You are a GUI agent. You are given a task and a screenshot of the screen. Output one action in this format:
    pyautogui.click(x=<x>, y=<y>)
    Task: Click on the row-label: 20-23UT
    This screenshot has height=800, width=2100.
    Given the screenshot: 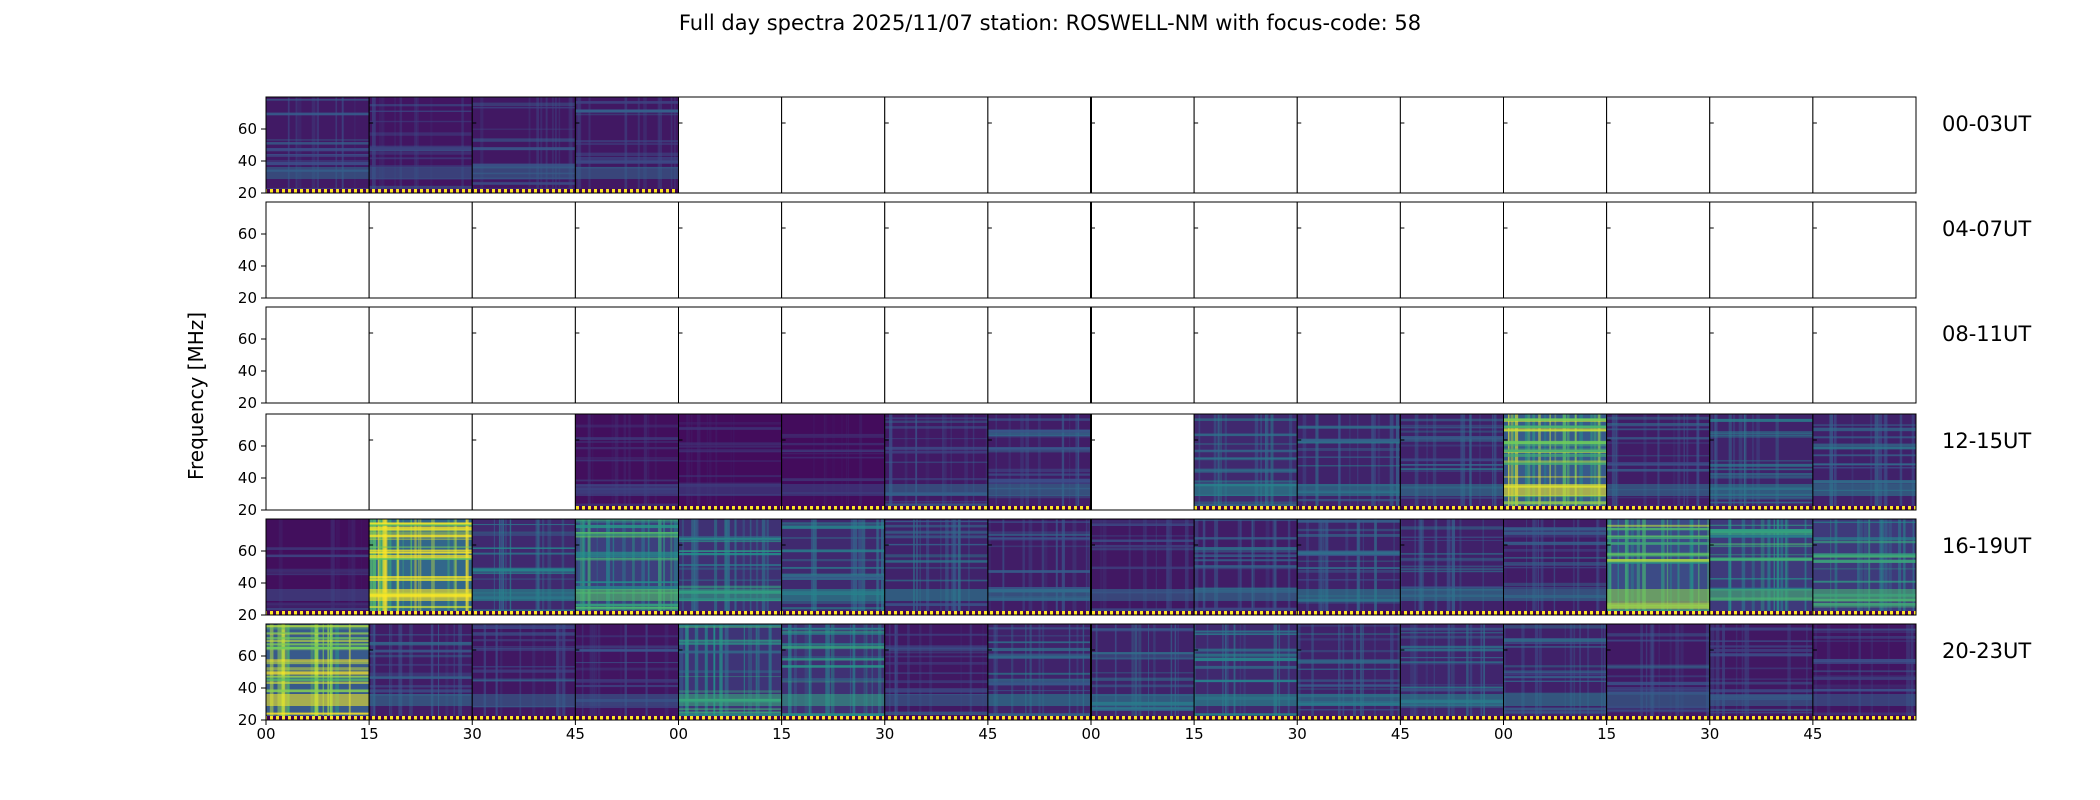 What is the action you would take?
    pyautogui.click(x=1986, y=651)
    